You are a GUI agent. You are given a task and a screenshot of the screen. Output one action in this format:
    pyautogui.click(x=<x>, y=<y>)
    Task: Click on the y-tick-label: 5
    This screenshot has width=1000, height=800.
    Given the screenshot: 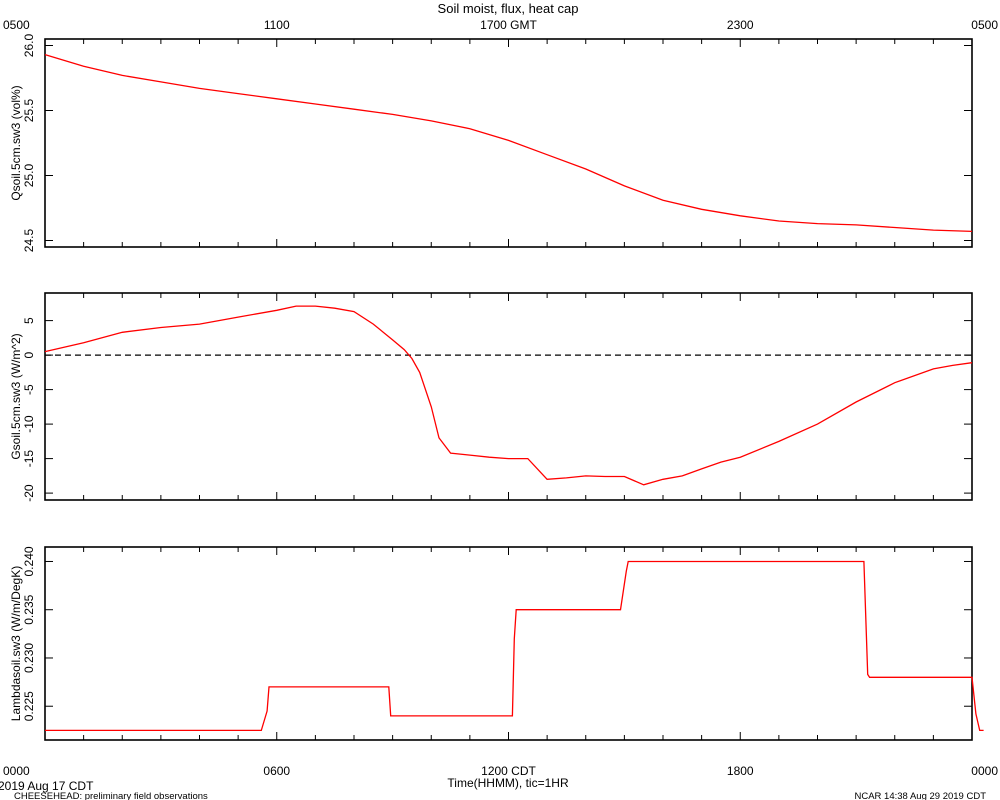 What is the action you would take?
    pyautogui.click(x=29, y=320)
    